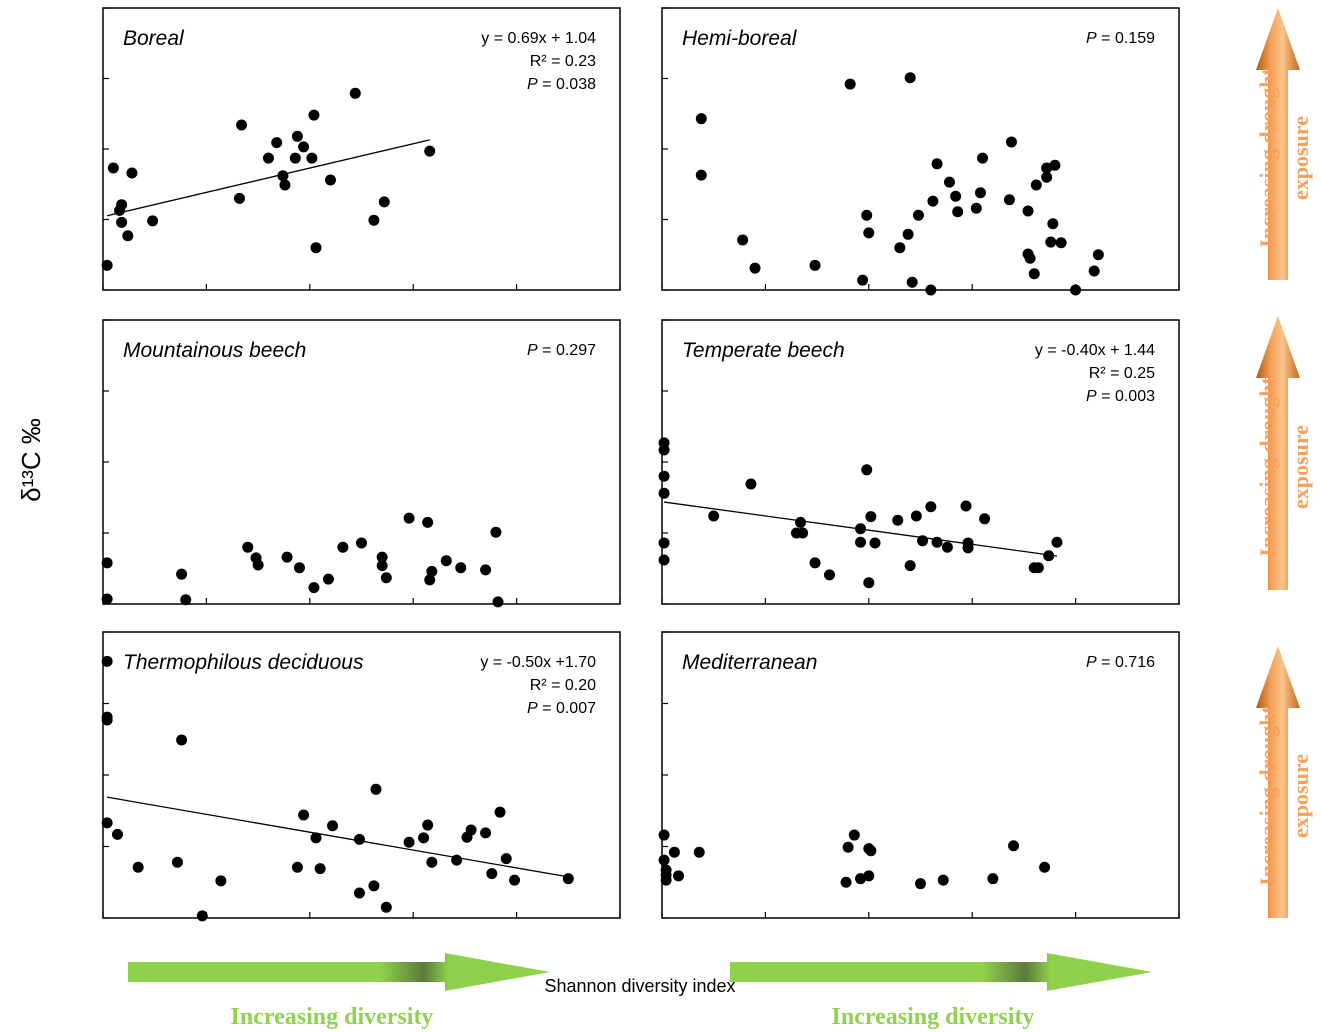  What do you see at coordinates (1267, 796) in the screenshot?
I see `drought-label: Increasing drought` at bounding box center [1267, 796].